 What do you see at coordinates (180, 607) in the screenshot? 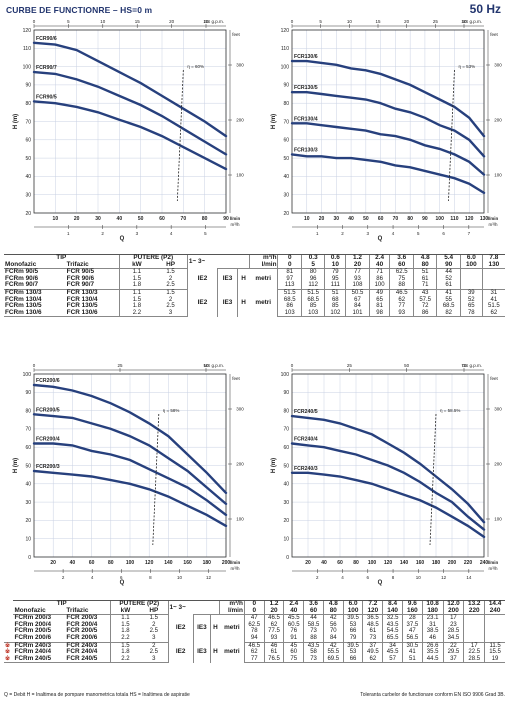
I see `phase-header: 1~ 3~` at bounding box center [180, 607].